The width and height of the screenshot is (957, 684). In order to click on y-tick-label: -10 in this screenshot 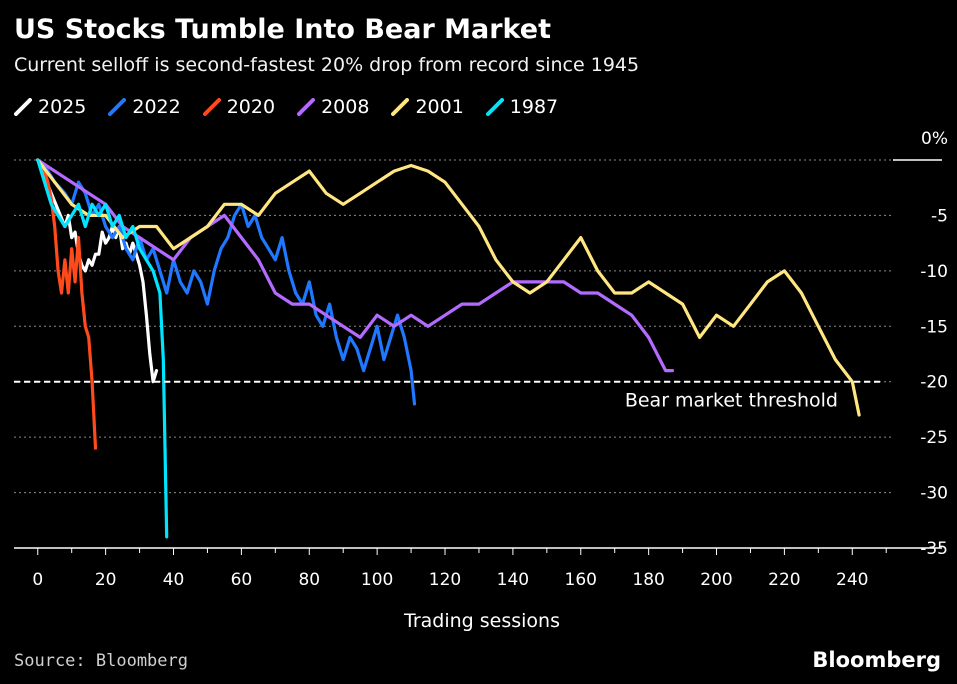, I will do `click(934, 272)`.